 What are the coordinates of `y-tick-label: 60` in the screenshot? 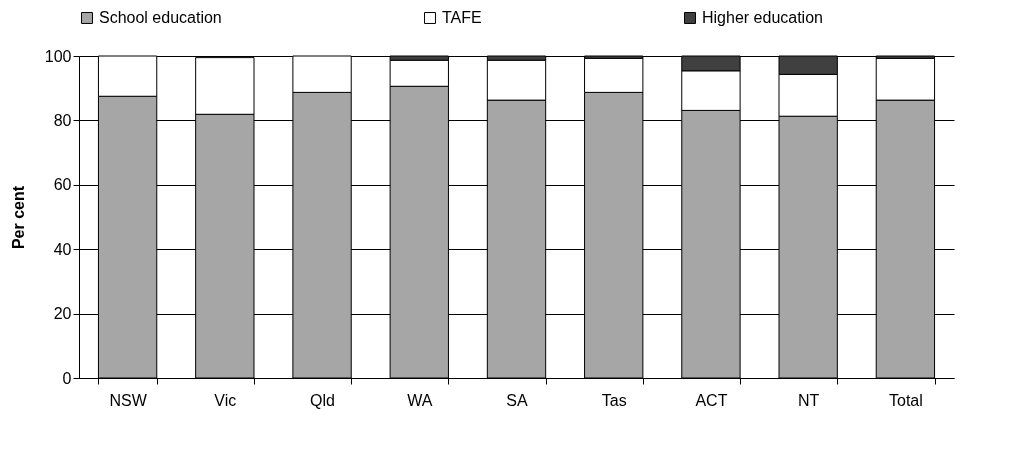 It's located at (62, 185).